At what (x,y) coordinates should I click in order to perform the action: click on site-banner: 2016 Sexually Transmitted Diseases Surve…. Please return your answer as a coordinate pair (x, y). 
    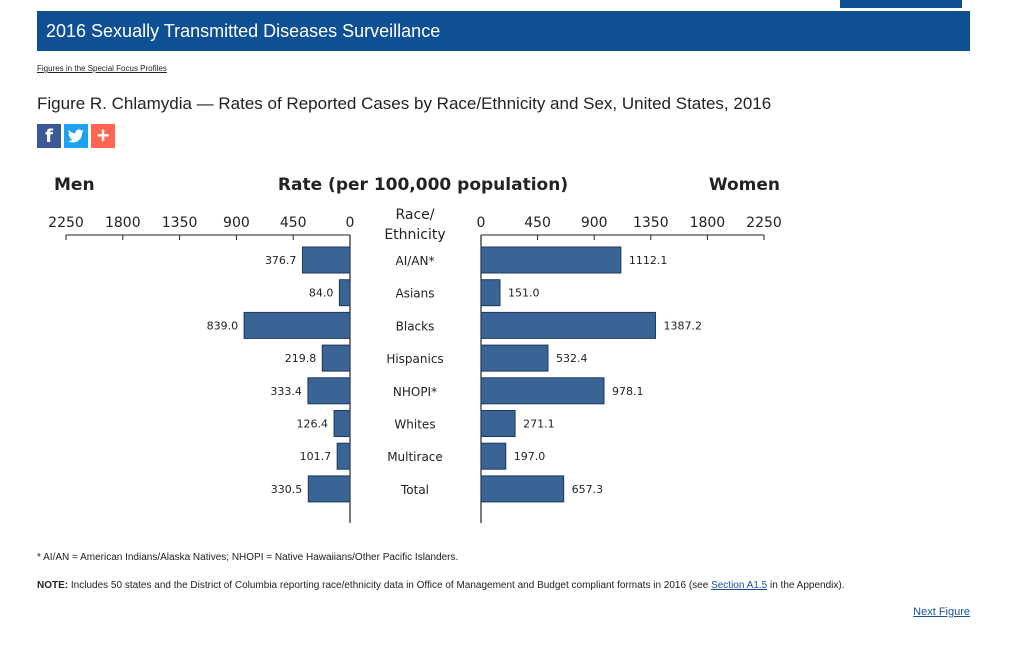
    Looking at the image, I should click on (503, 31).